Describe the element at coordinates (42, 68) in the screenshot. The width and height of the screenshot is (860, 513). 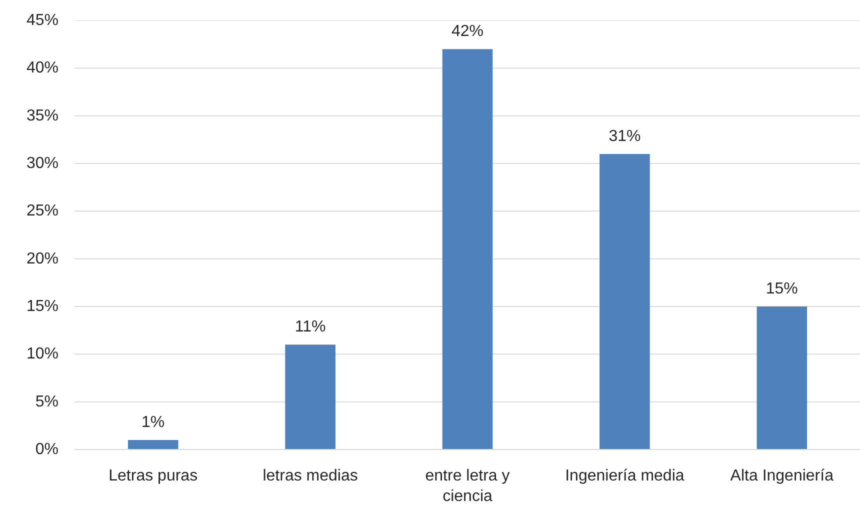
I see `y-tick-label: 40%` at that location.